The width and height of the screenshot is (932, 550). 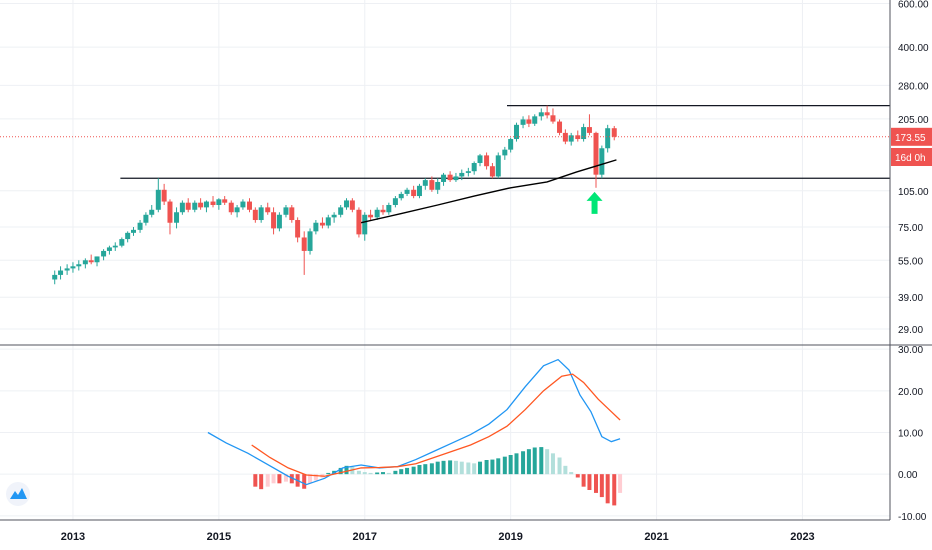 I want to click on time-axis-labels: 2013 2015 2017 2019 2021 2023, so click(x=438, y=537).